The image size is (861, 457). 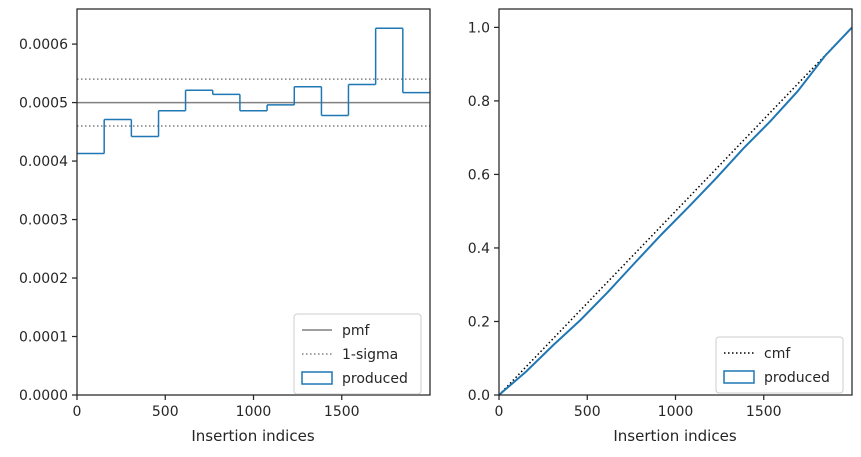 I want to click on y-tick-label: 0.6, so click(x=479, y=175).